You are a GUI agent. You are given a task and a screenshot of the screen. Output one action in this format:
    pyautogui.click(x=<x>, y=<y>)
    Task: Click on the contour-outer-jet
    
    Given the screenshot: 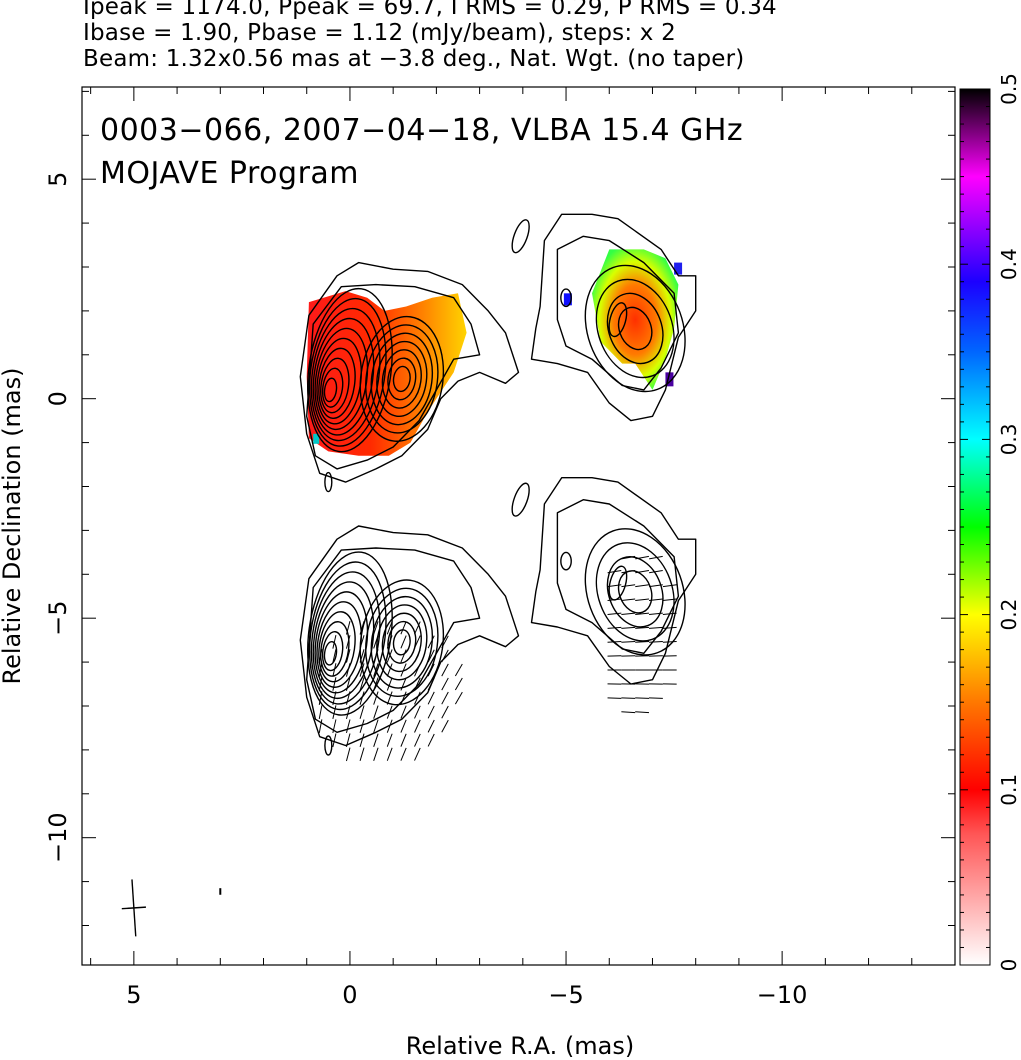 What is the action you would take?
    pyautogui.click(x=613, y=317)
    